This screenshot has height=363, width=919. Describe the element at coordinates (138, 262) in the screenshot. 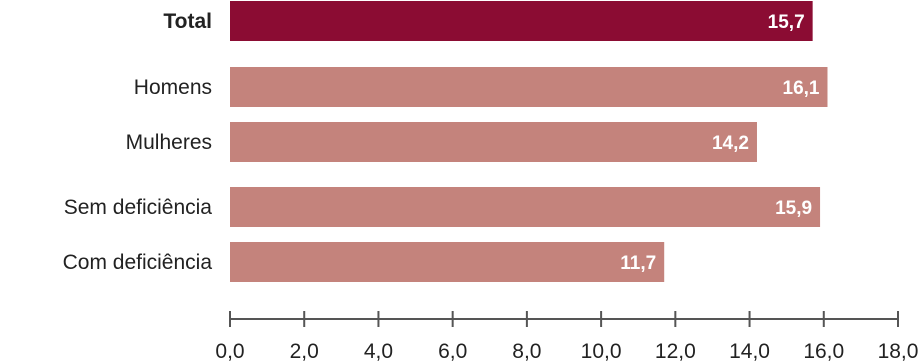

I see `category-label-com-deficiencia: Com deficiência` at that location.